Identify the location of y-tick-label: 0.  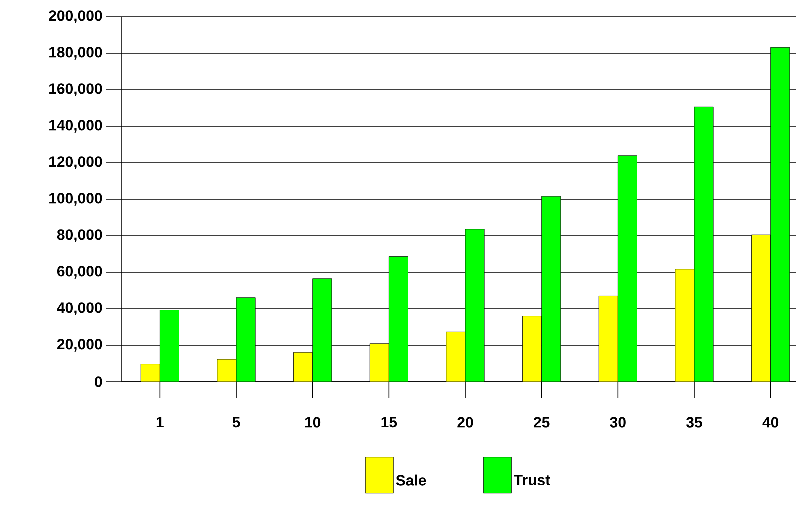
(98, 382).